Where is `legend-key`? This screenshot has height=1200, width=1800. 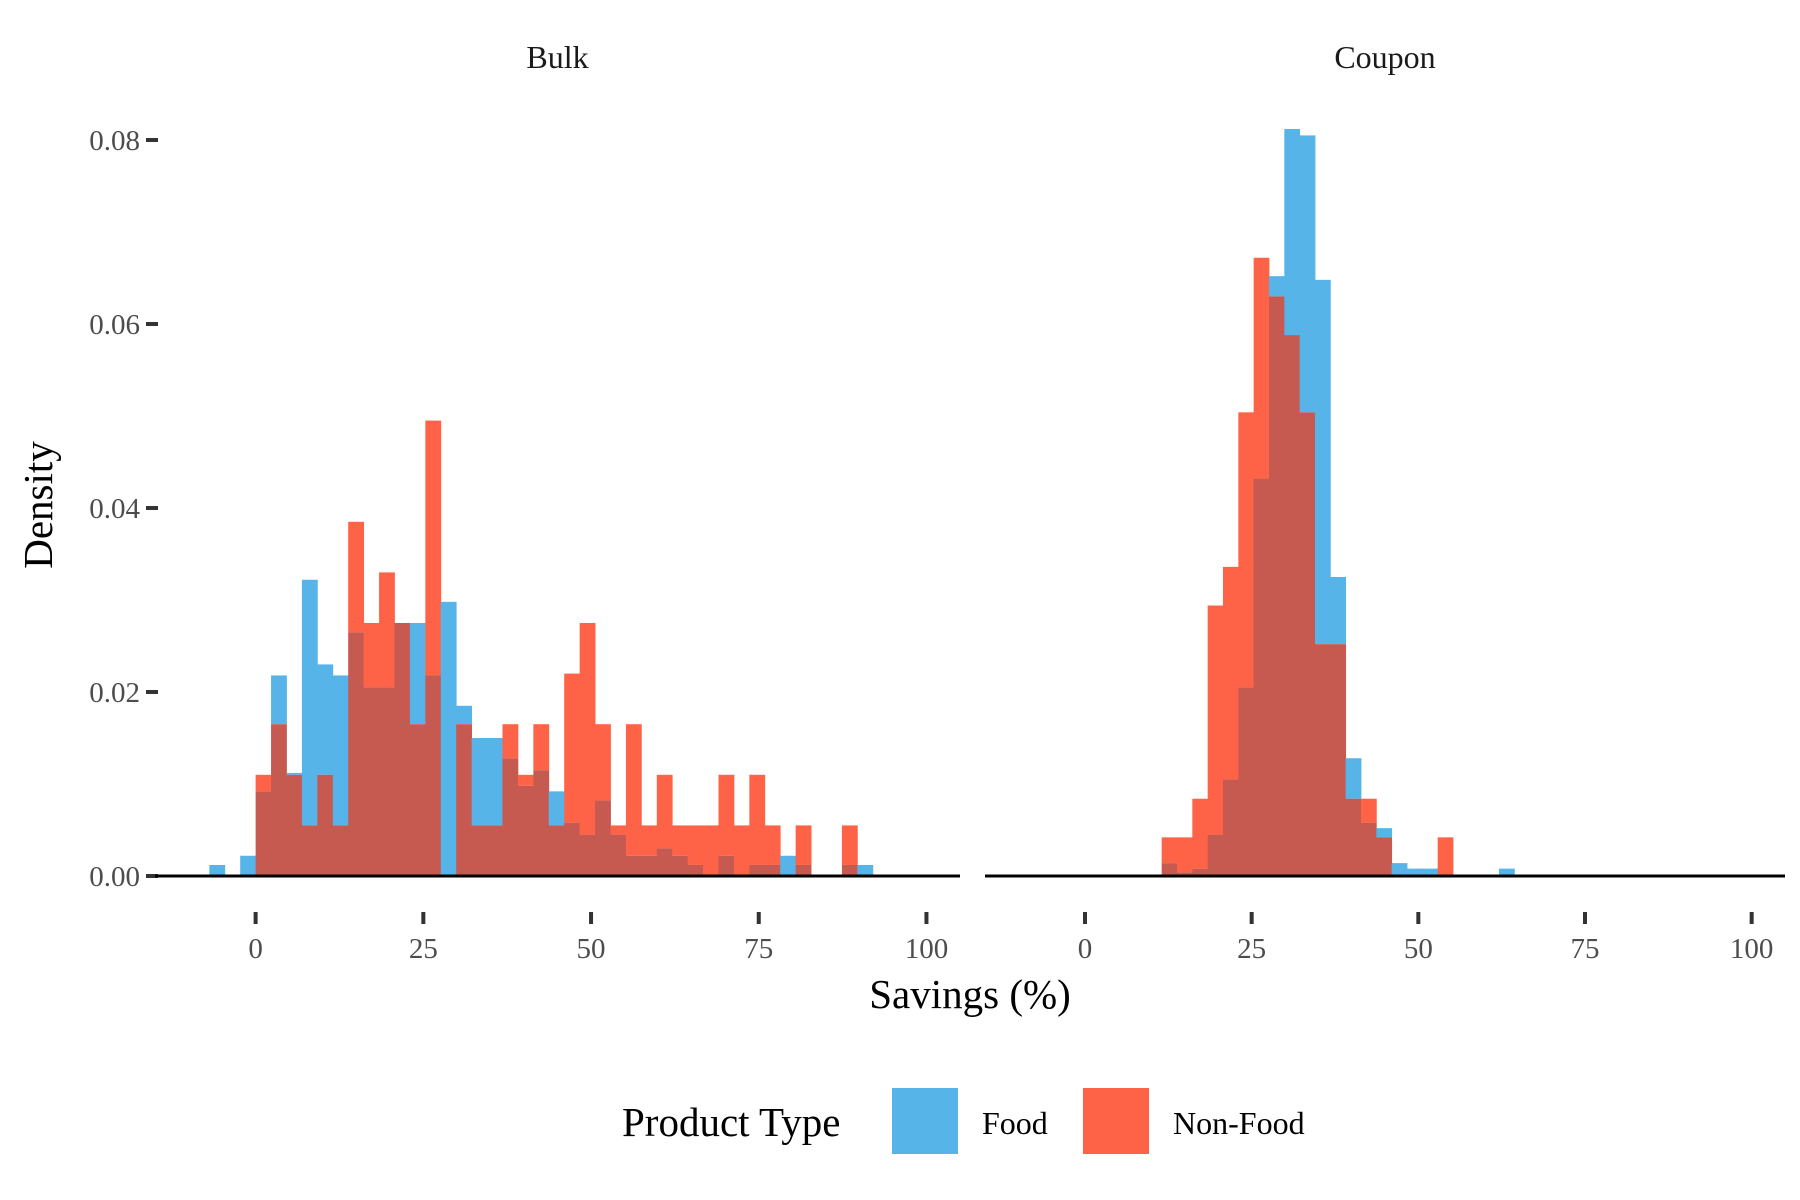
legend-key is located at coordinates (925, 1121).